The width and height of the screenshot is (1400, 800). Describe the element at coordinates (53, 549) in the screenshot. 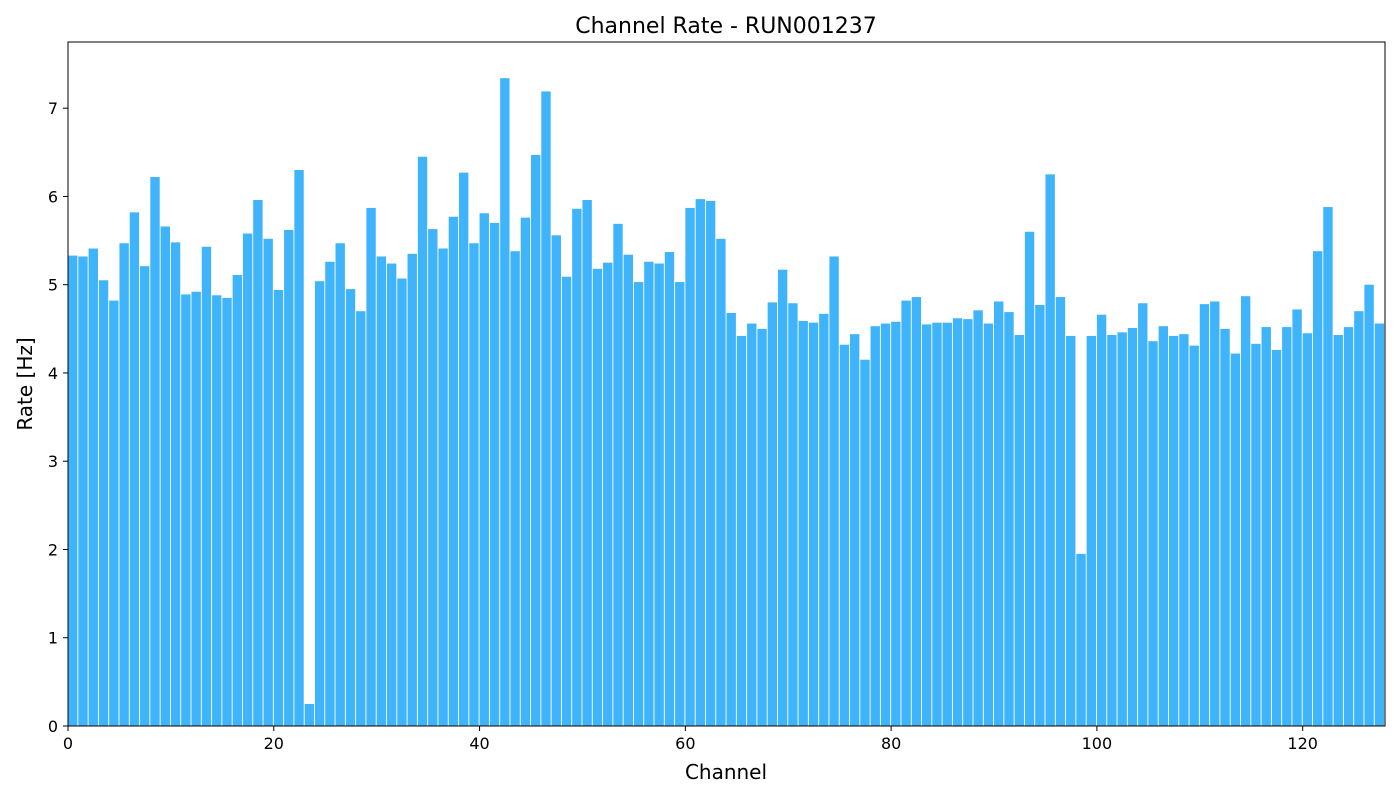

I see `y-tick-label-2: 2` at that location.